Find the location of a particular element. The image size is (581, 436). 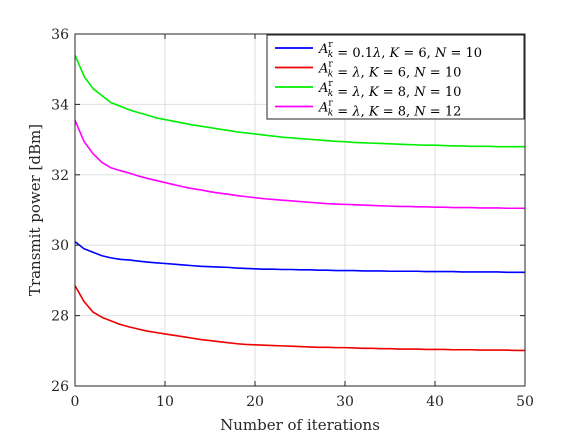

legend-label-2: Ar k = λ, K = 6, N = 10 is located at coordinates (389, 70).